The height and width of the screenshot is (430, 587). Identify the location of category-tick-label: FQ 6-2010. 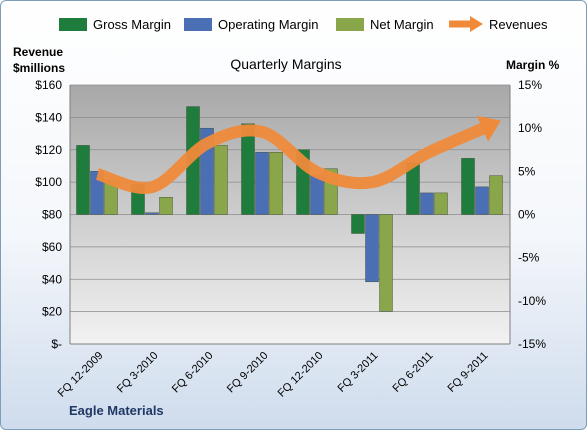
(193, 373).